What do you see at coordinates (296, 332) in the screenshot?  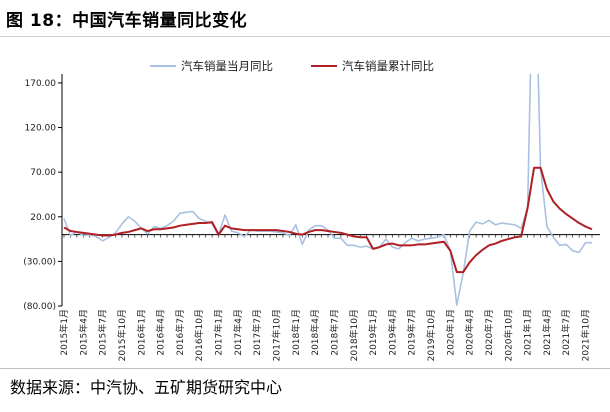 I see `x-tick-label: 2018年1月` at bounding box center [296, 332].